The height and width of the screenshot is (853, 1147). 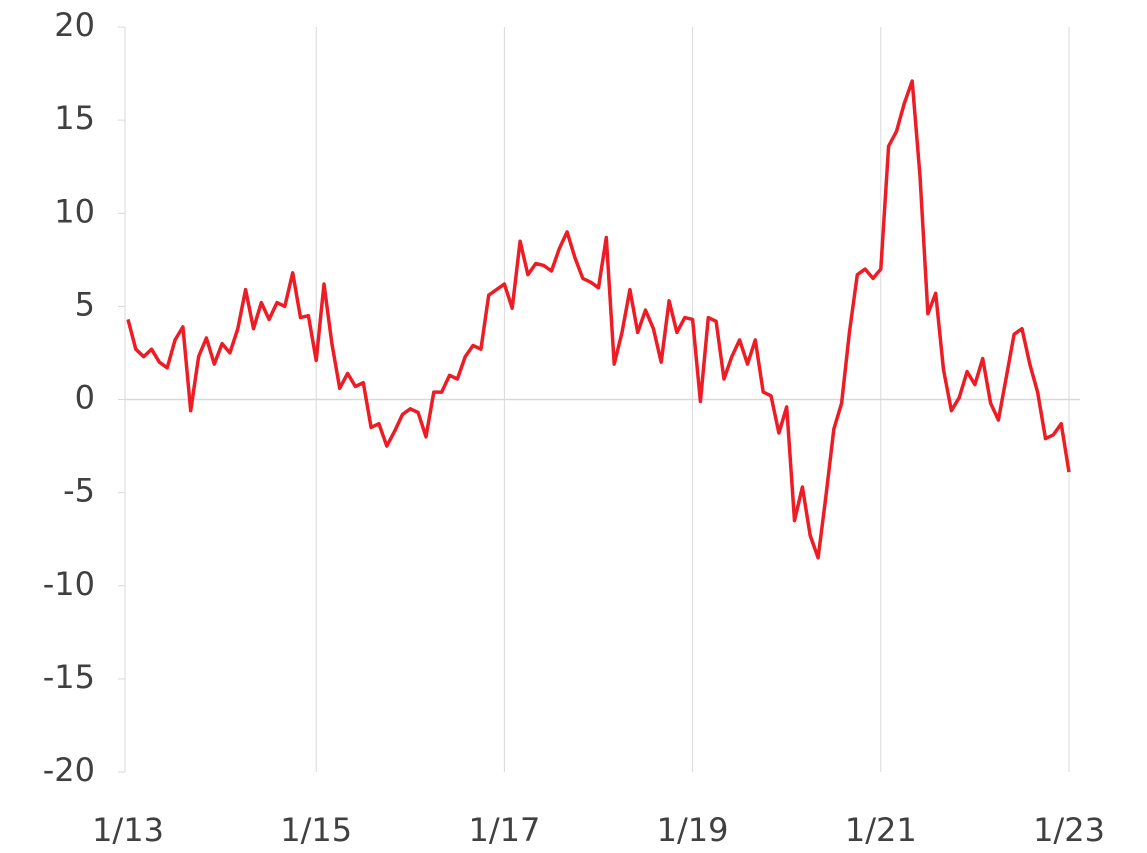 I want to click on y-tick-label: -20, so click(x=69, y=770).